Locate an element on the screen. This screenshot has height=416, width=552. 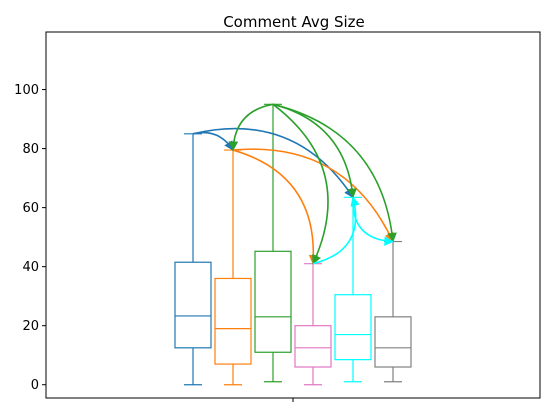
y-tick-label: 60 is located at coordinates (30, 208).